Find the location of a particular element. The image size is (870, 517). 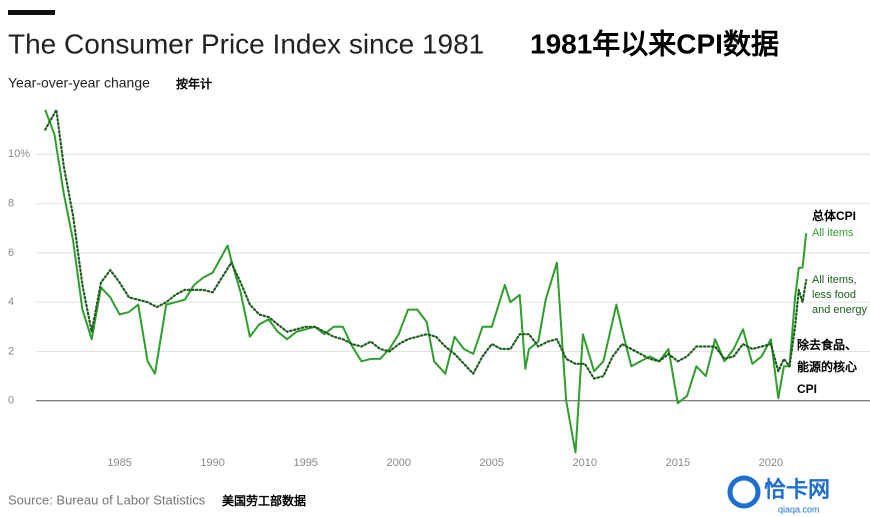

watermark-url: qiaqa.com is located at coordinates (799, 509).